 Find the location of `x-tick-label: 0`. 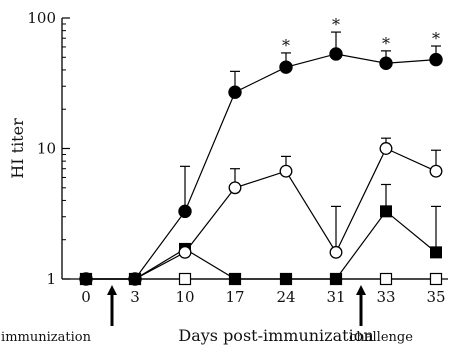

x-tick-label: 0 is located at coordinates (86, 297).